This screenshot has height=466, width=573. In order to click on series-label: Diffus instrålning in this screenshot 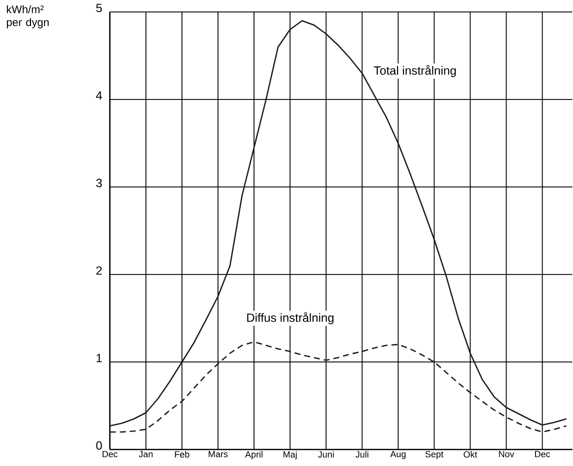, I will do `click(290, 318)`.